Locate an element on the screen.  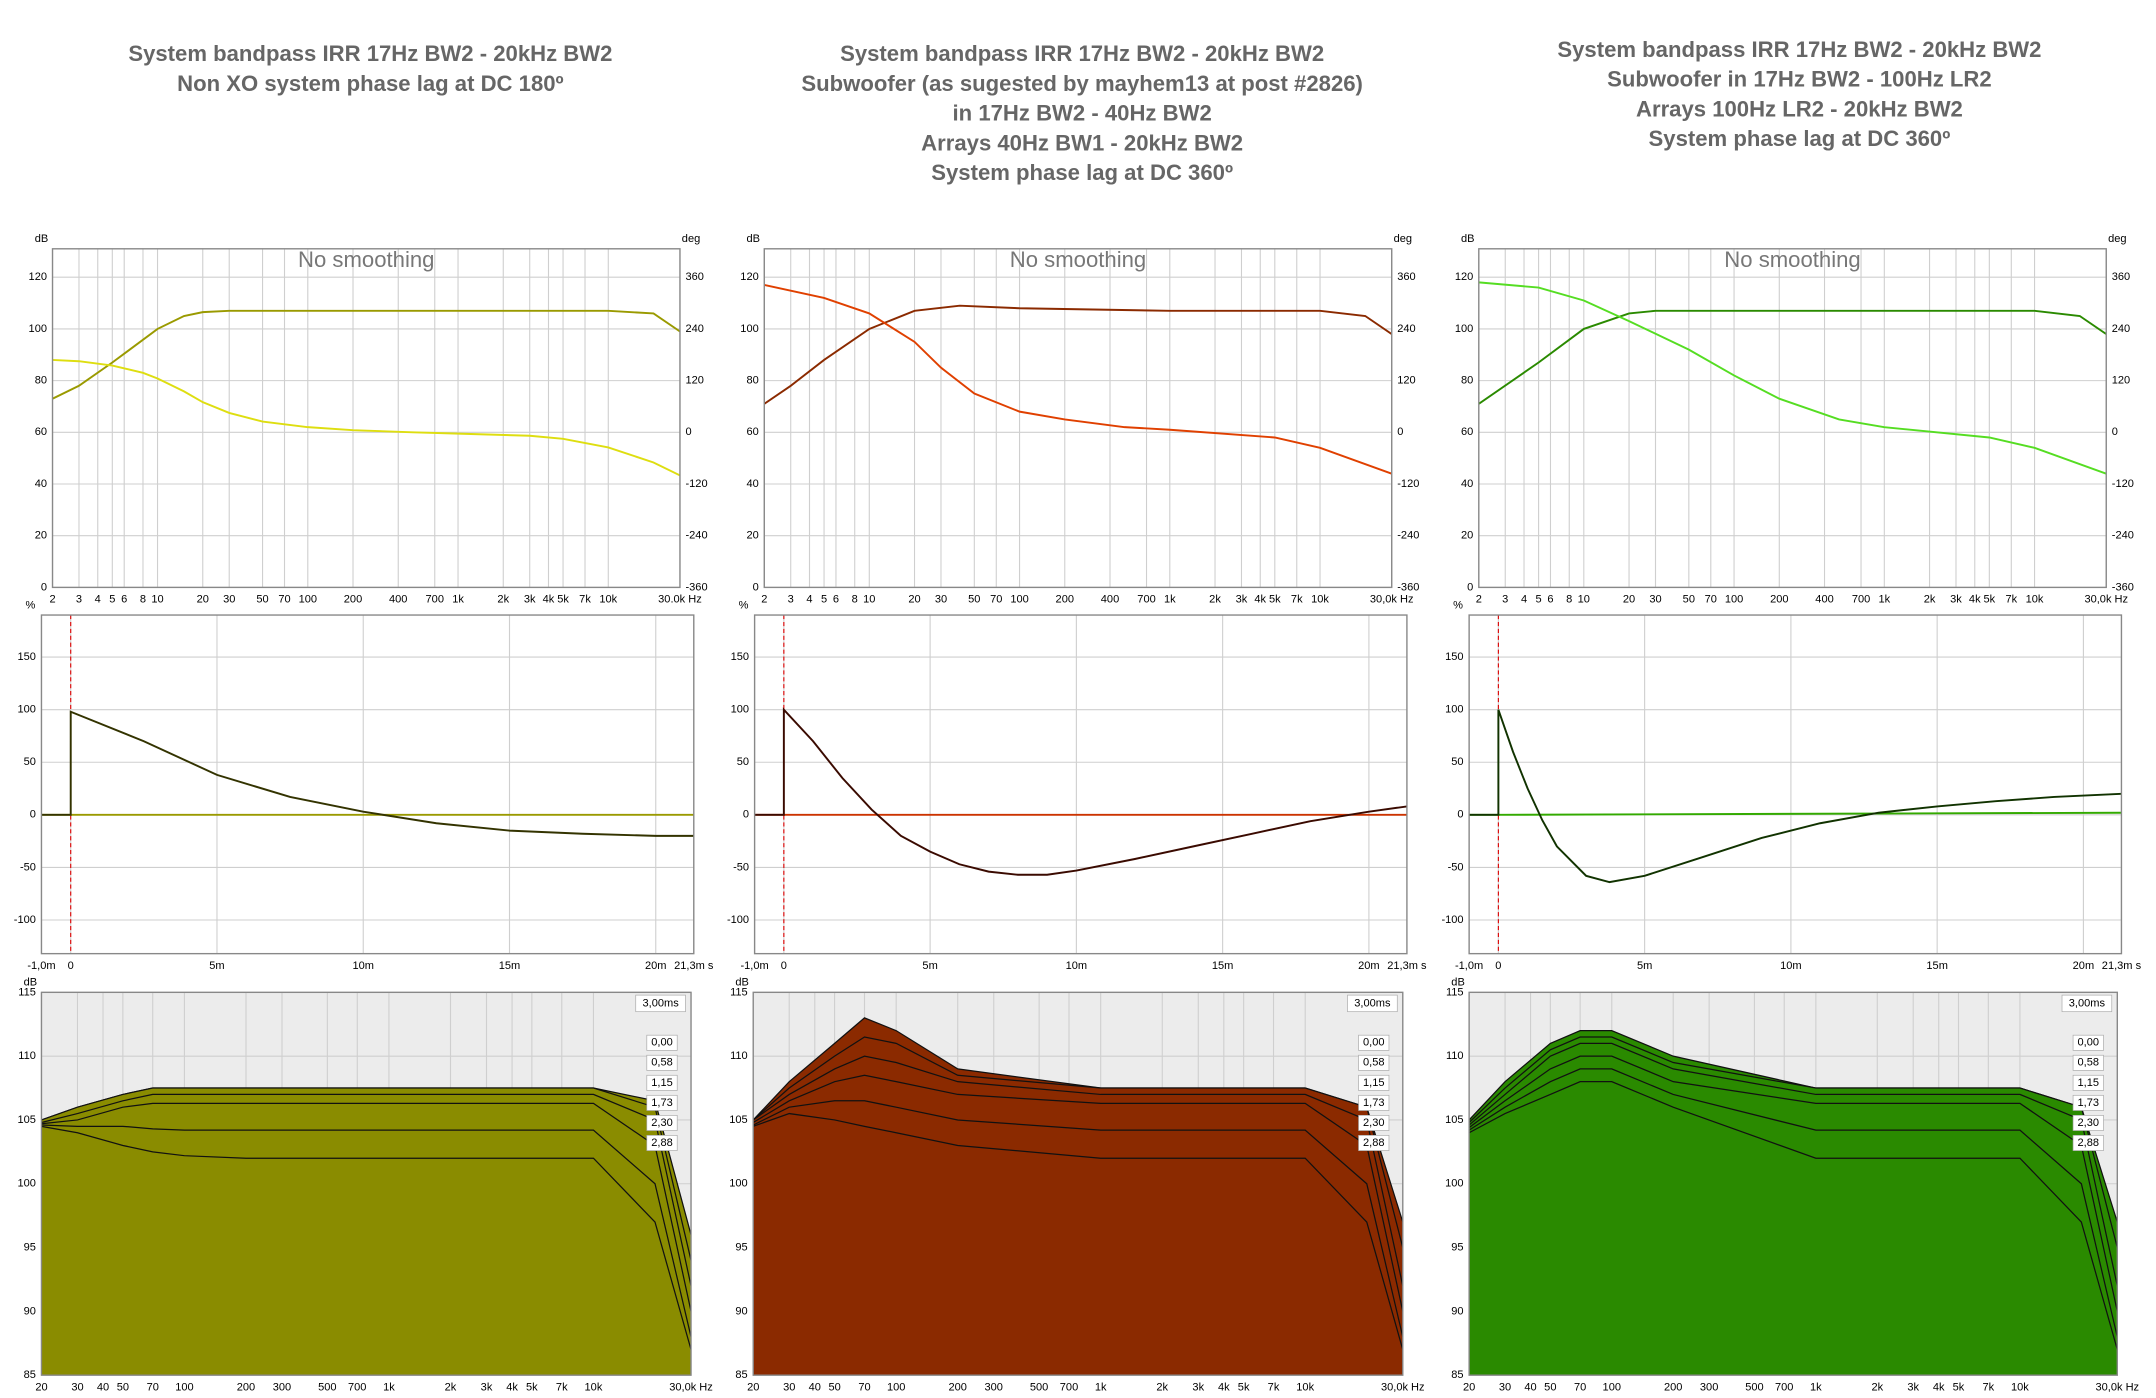
y-tick-label: 85 is located at coordinates (741, 1375).